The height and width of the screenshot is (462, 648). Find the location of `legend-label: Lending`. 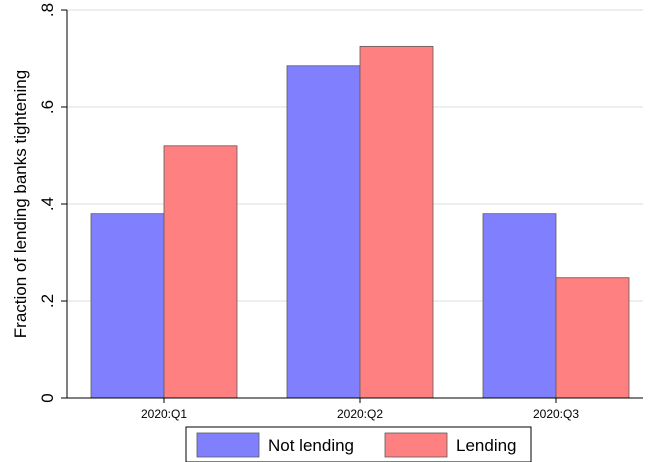

legend-label: Lending is located at coordinates (486, 445).